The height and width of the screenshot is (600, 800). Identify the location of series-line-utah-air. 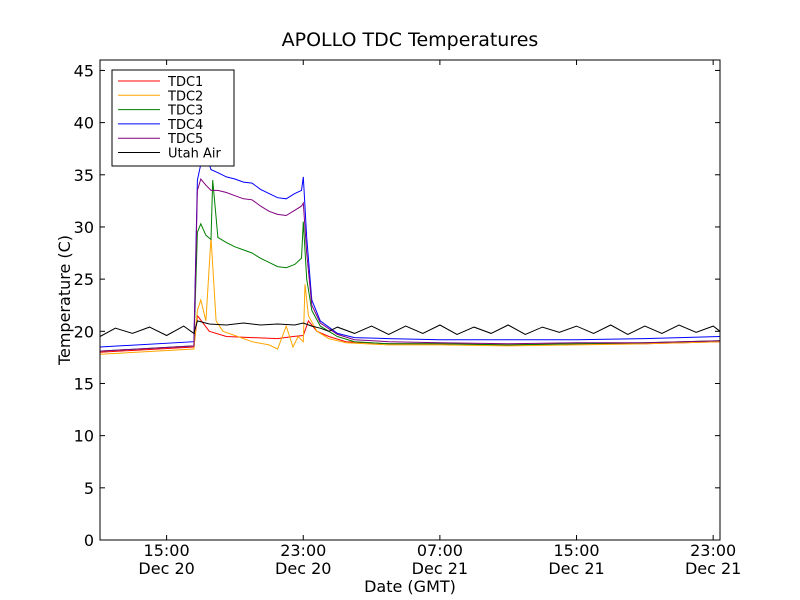
(410, 328).